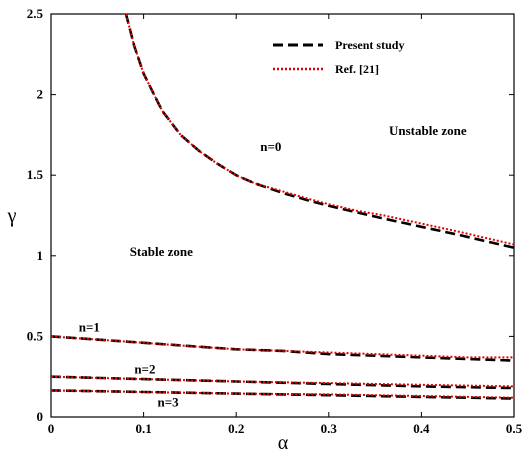  What do you see at coordinates (144, 368) in the screenshot?
I see `annotation-n-2: n=2` at bounding box center [144, 368].